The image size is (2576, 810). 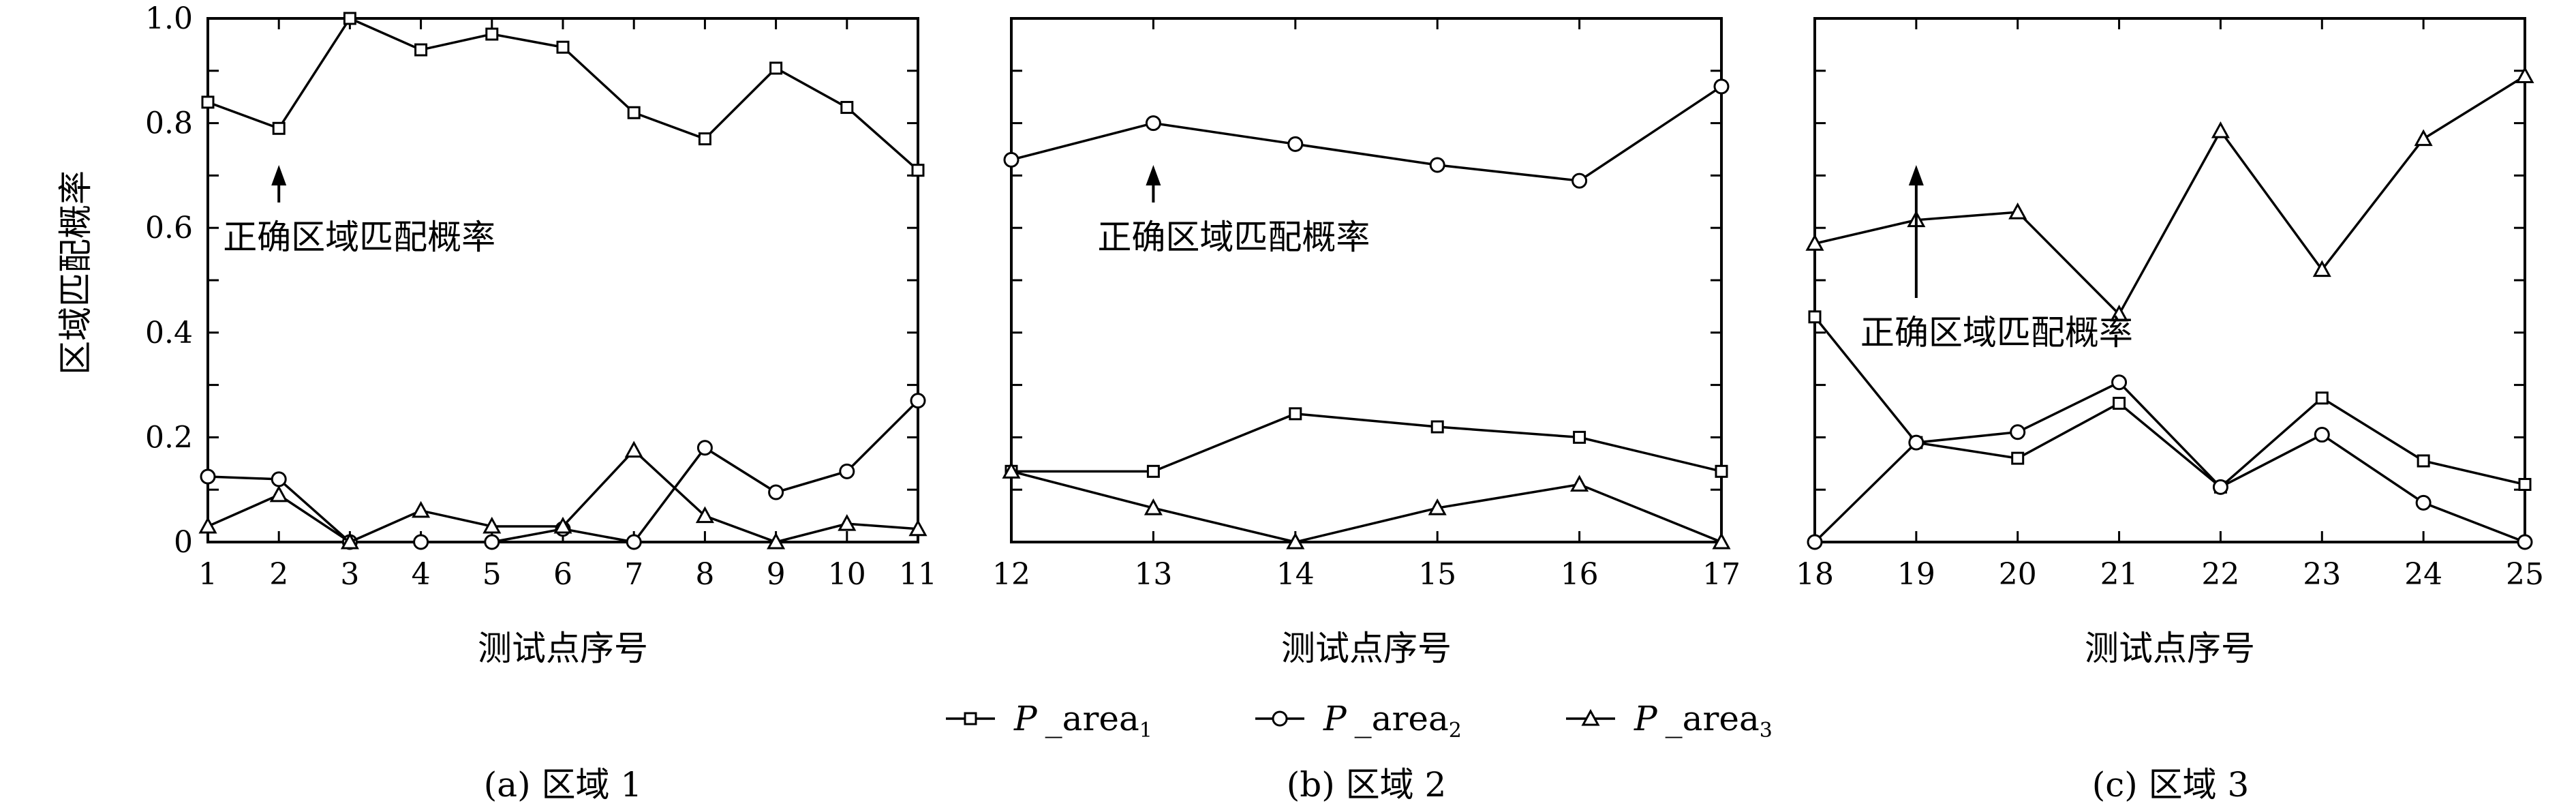 I want to click on x-tick-label: 18, so click(x=1815, y=574).